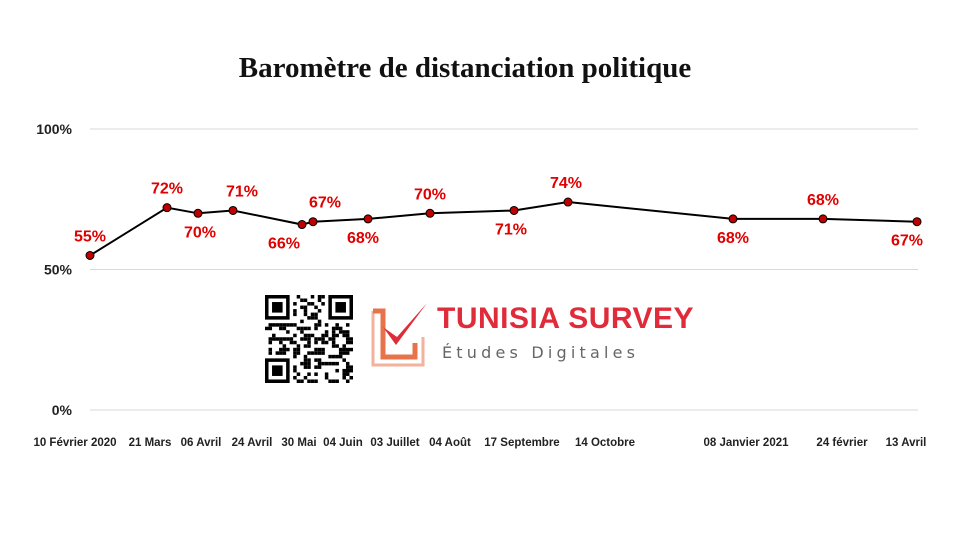 This screenshot has height=540, width=960. What do you see at coordinates (566, 318) in the screenshot?
I see `brand-name: TUNISIA SURVEY` at bounding box center [566, 318].